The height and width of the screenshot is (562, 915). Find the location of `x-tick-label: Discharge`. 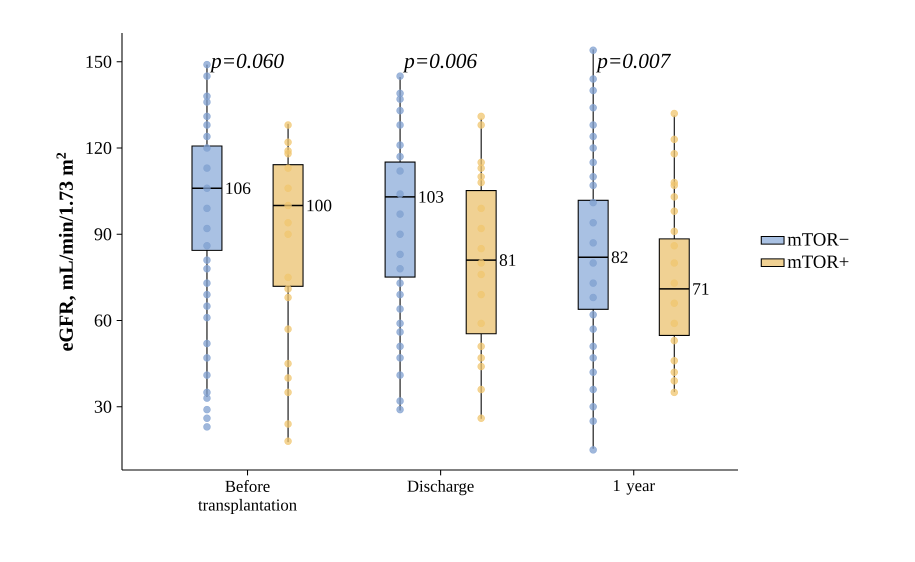

x-tick-label: Discharge is located at coordinates (440, 488).